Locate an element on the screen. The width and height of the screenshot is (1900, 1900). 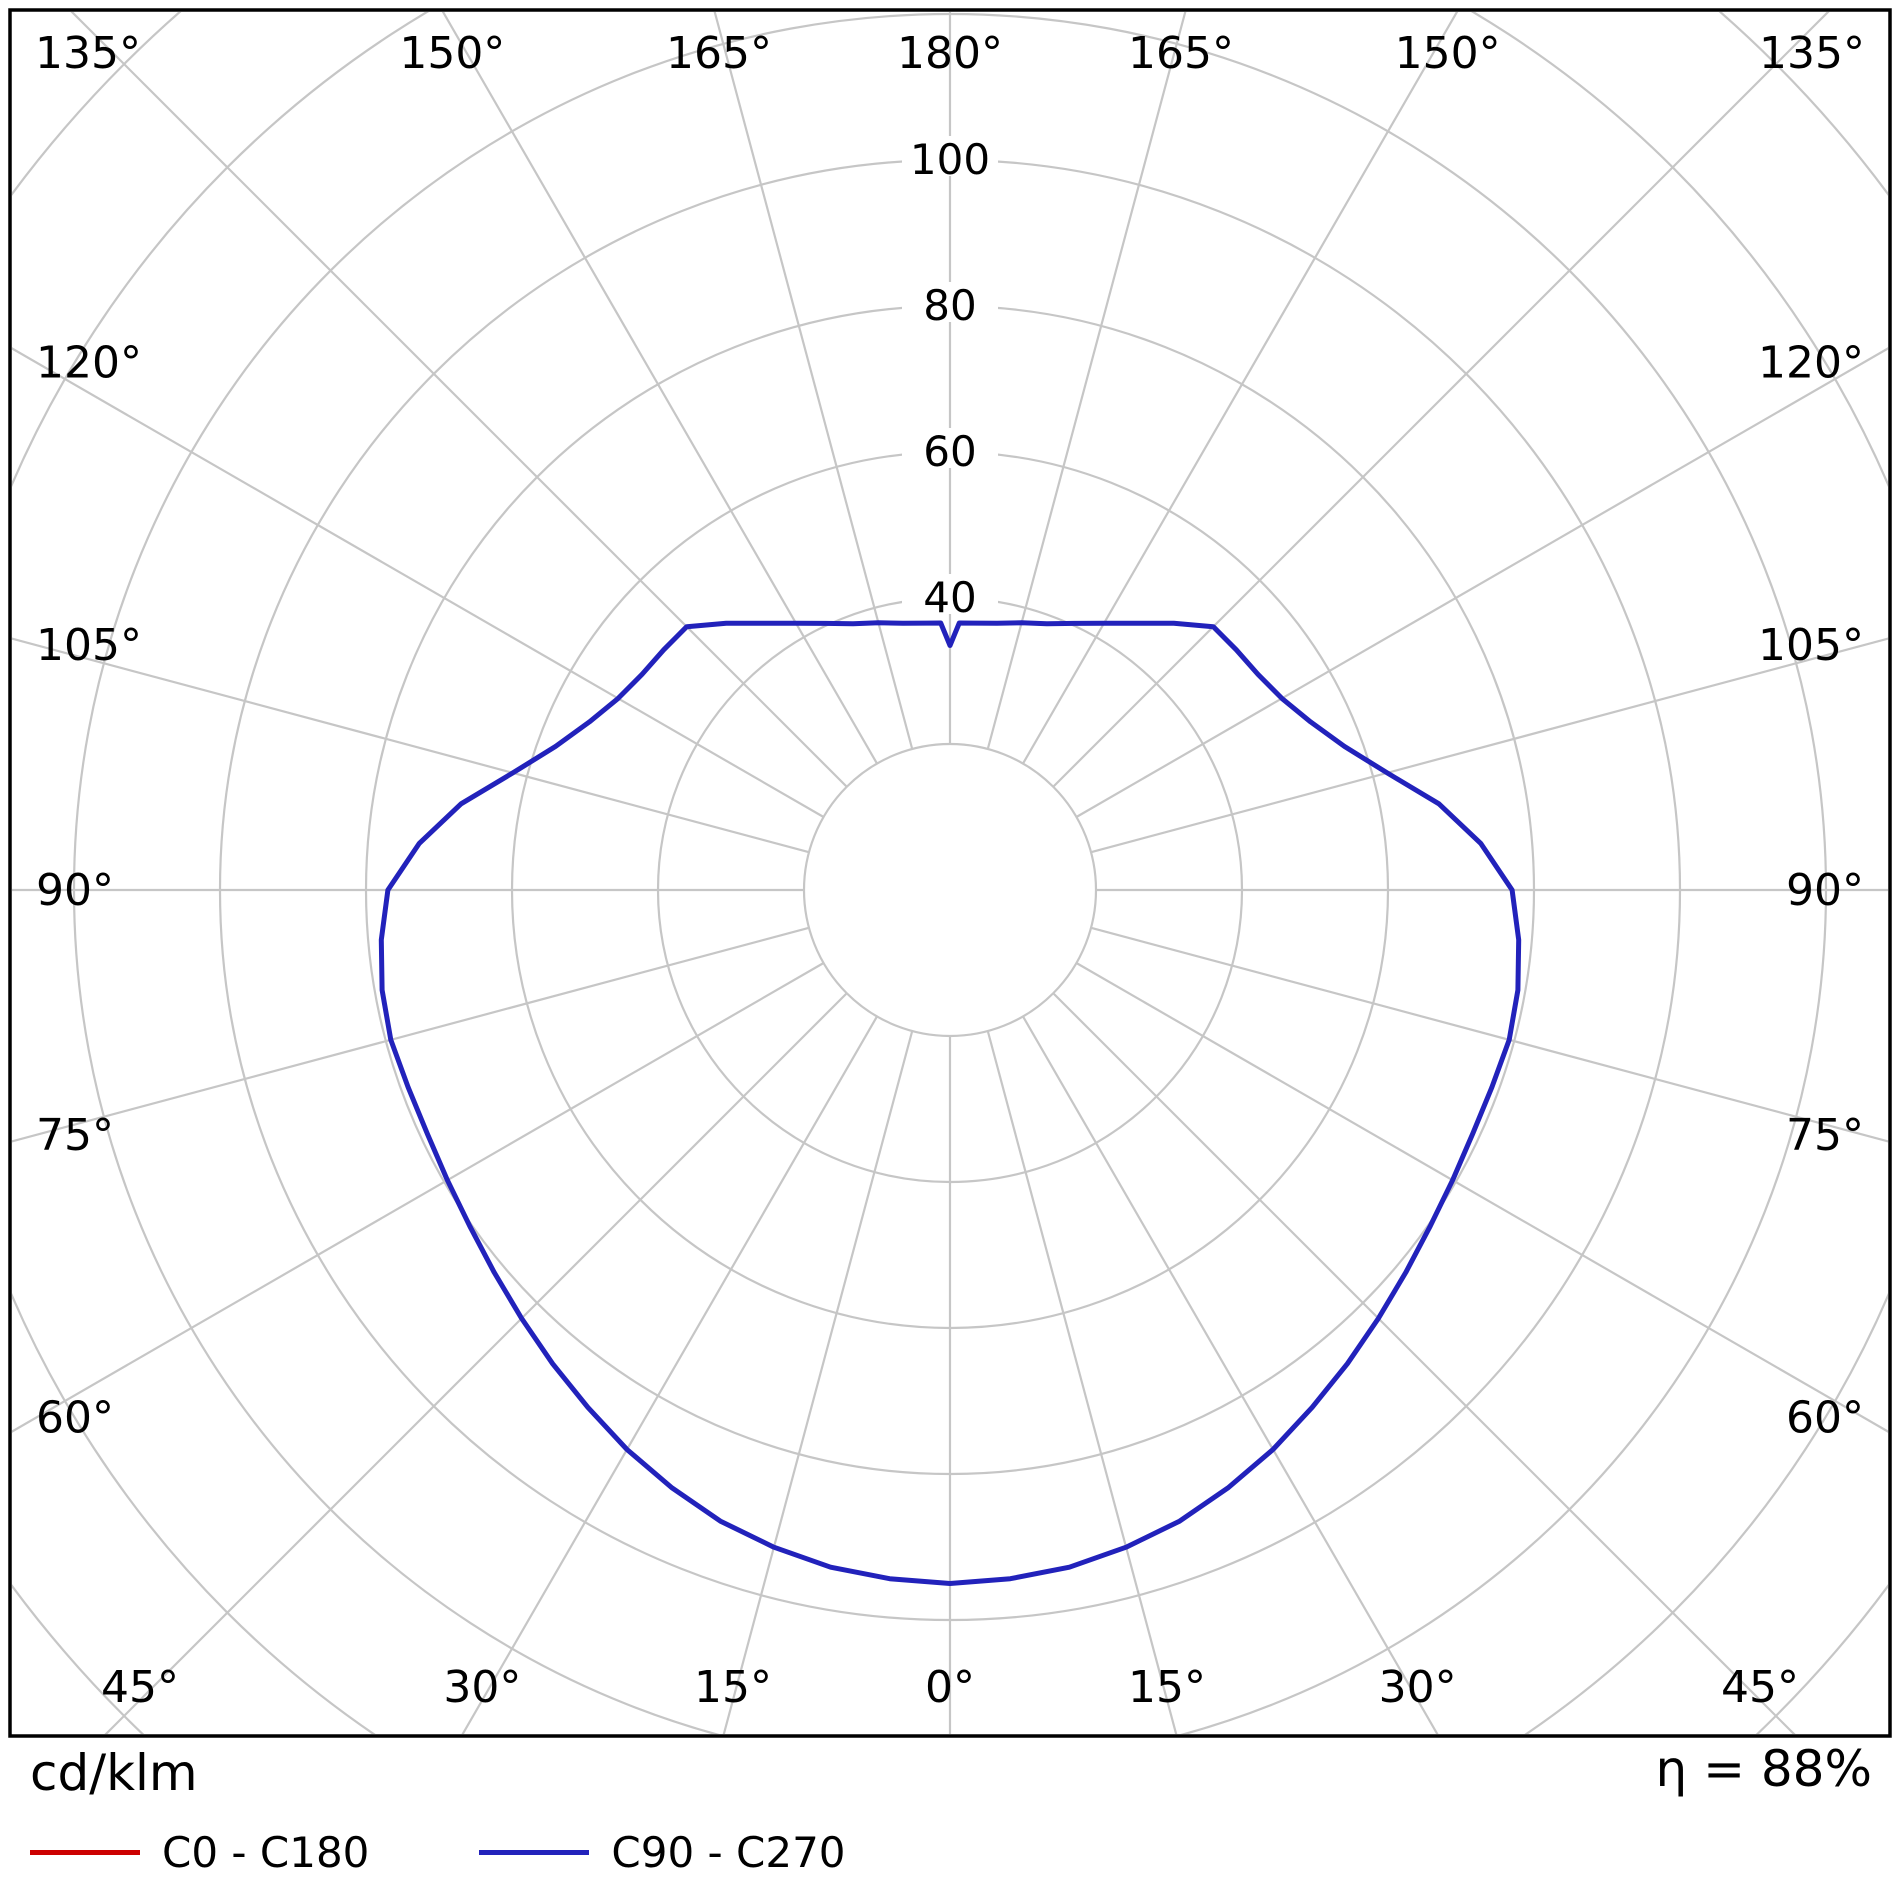
angle-label-165-left: 165° is located at coordinates (719, 53).